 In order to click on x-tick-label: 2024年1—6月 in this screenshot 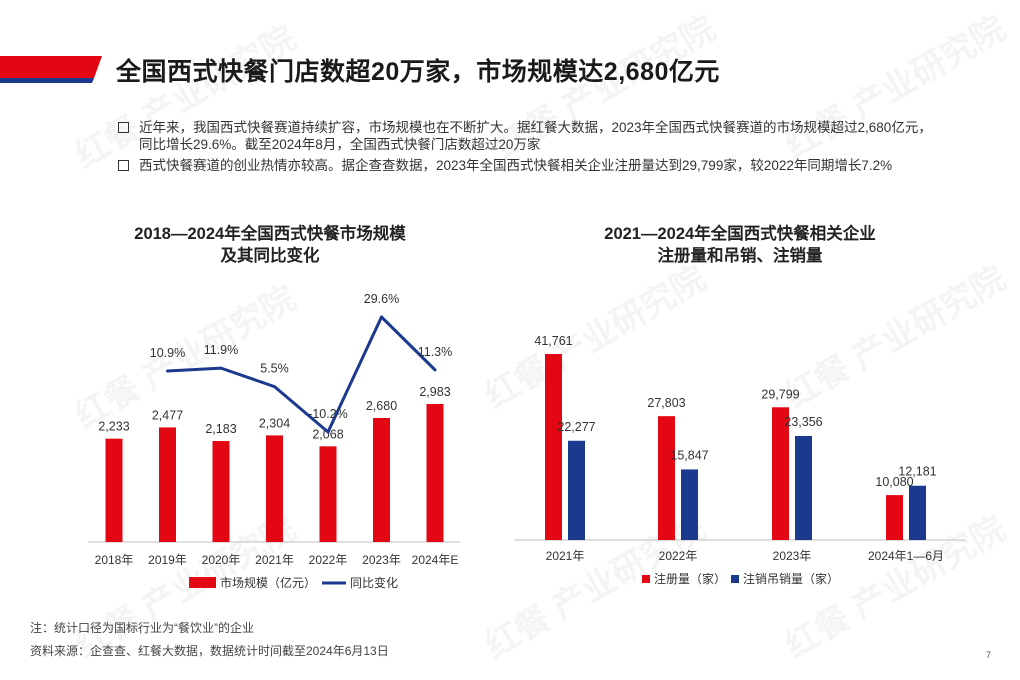, I will do `click(906, 556)`.